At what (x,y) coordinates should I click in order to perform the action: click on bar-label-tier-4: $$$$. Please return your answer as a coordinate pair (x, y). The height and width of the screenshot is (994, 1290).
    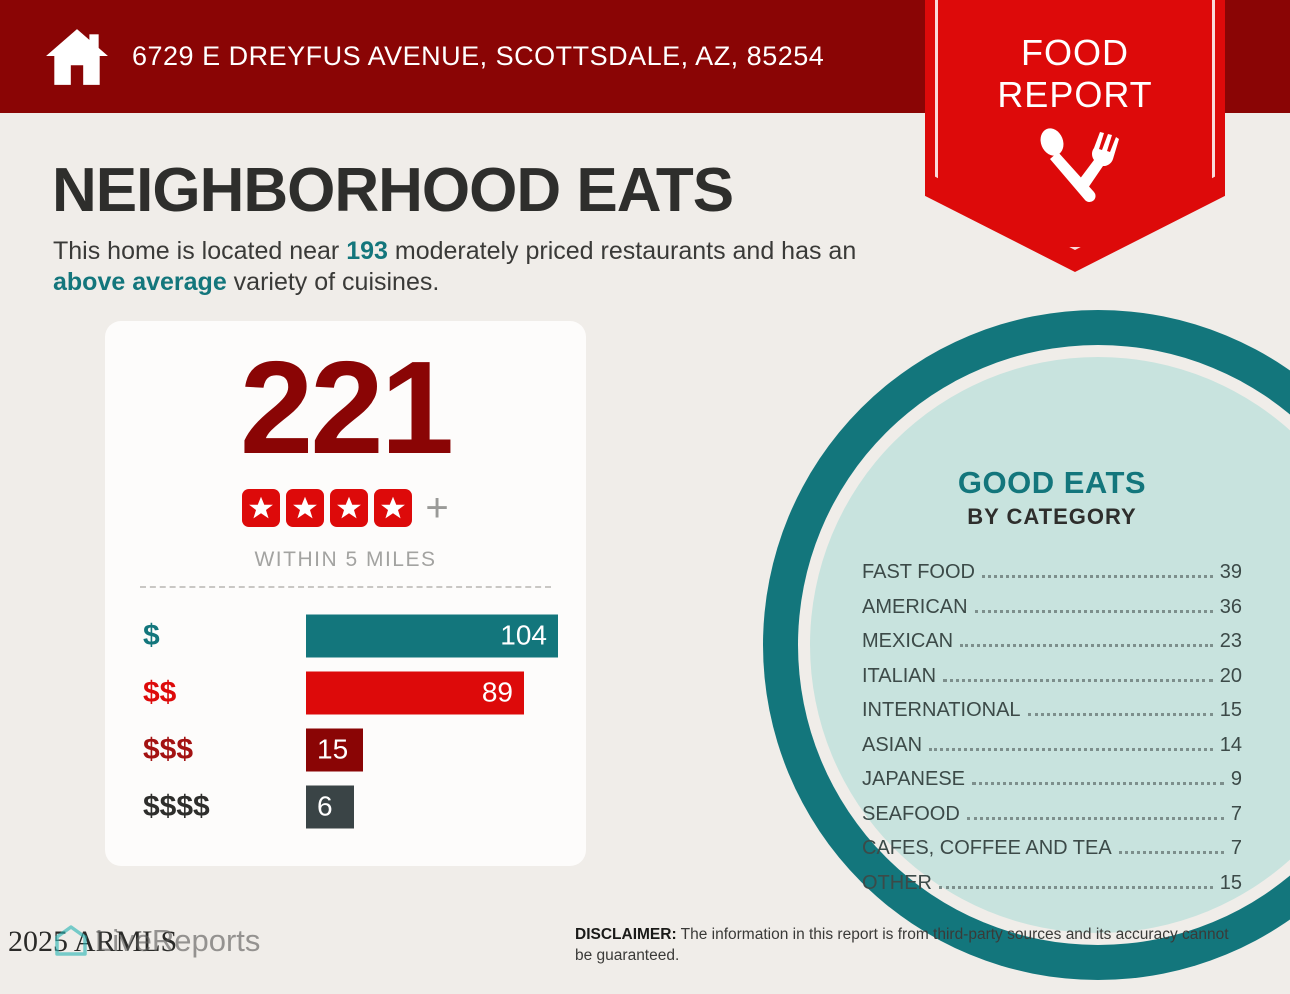
    Looking at the image, I should click on (176, 806).